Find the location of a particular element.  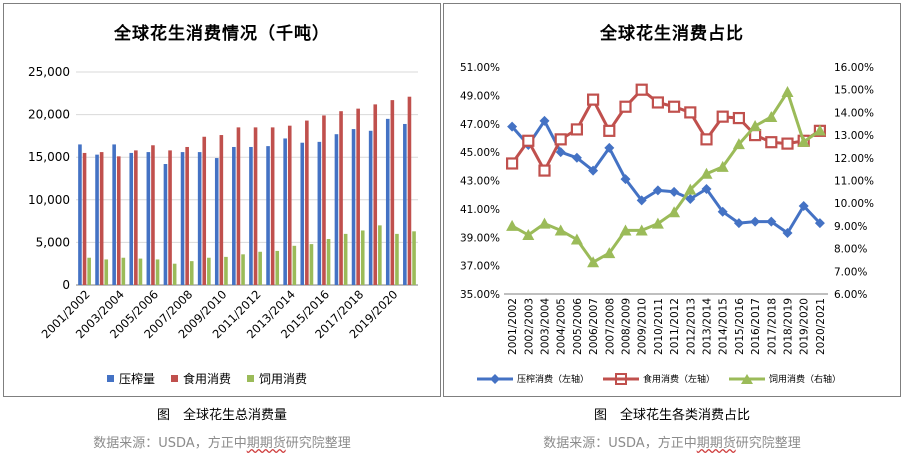

line-x-tick-label: 2006/2007 is located at coordinates (594, 326).